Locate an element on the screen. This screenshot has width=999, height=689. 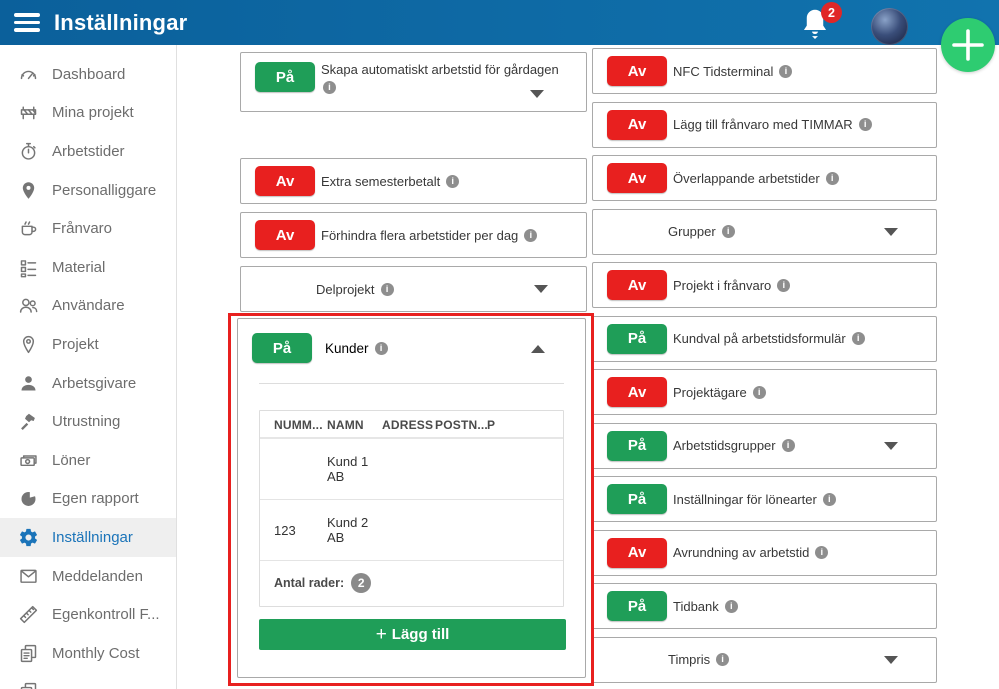
sidebar-item-utrustning: Utrustning is located at coordinates (88, 421).